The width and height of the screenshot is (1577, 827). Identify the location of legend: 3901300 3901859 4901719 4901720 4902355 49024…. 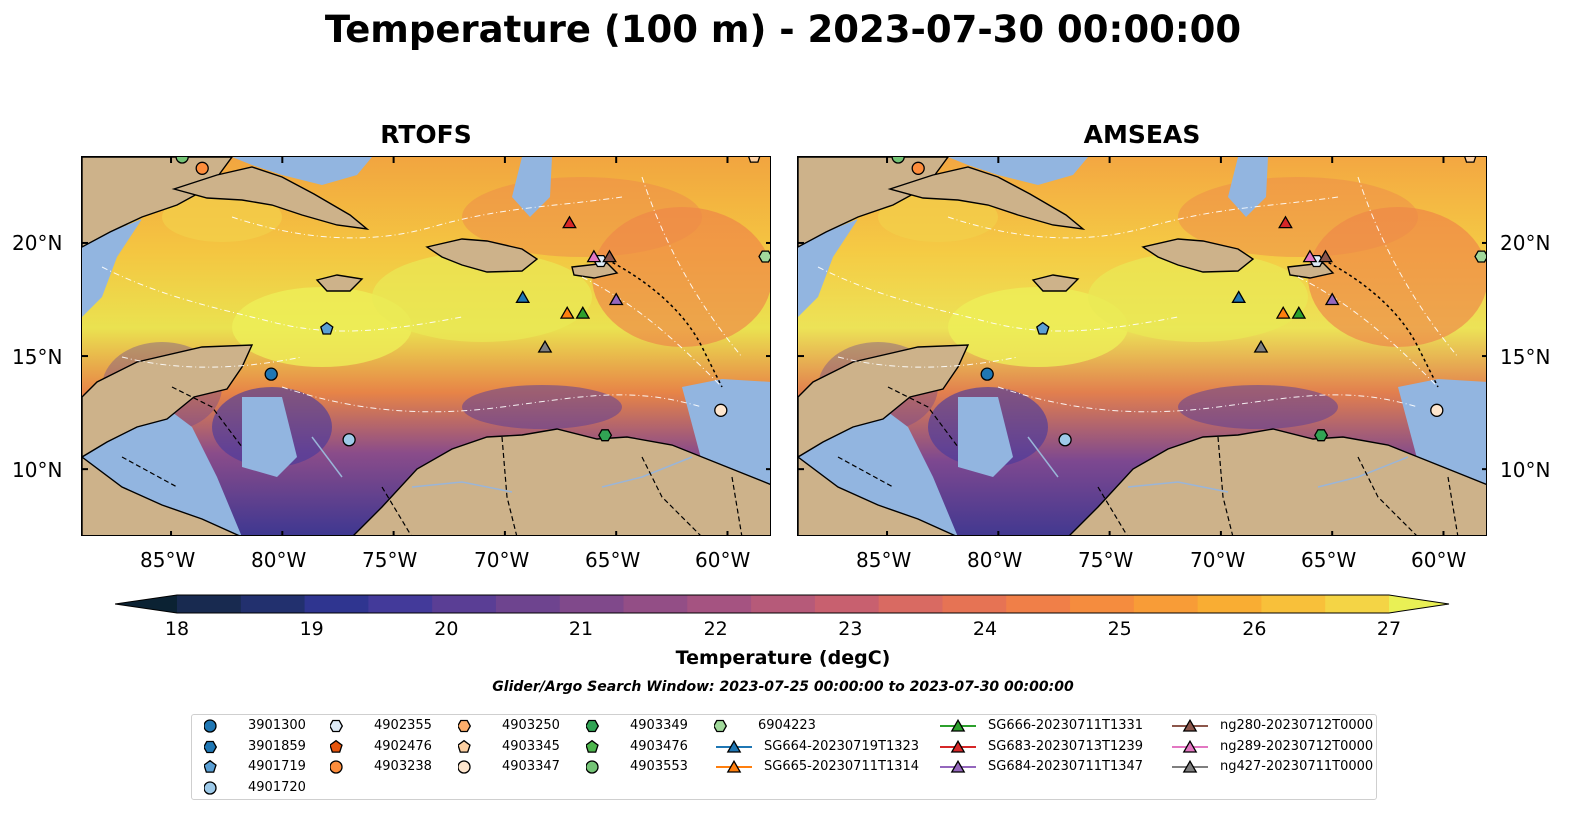
(784, 757).